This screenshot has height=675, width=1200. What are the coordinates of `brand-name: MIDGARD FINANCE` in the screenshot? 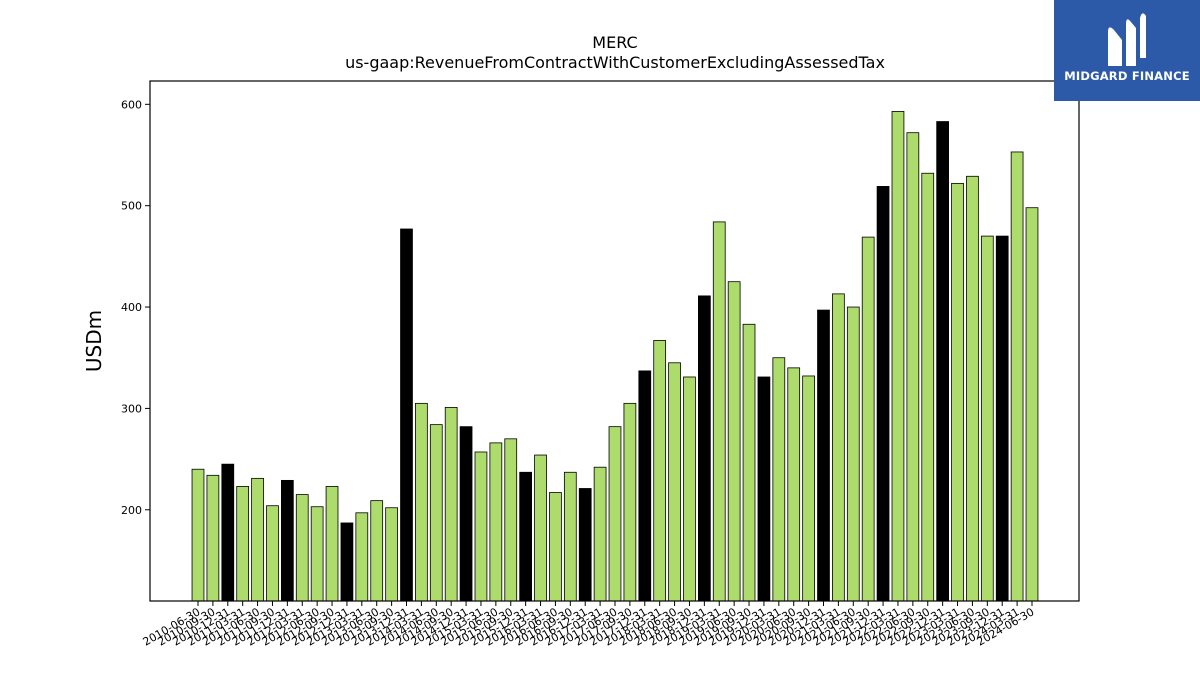 It's located at (1127, 76).